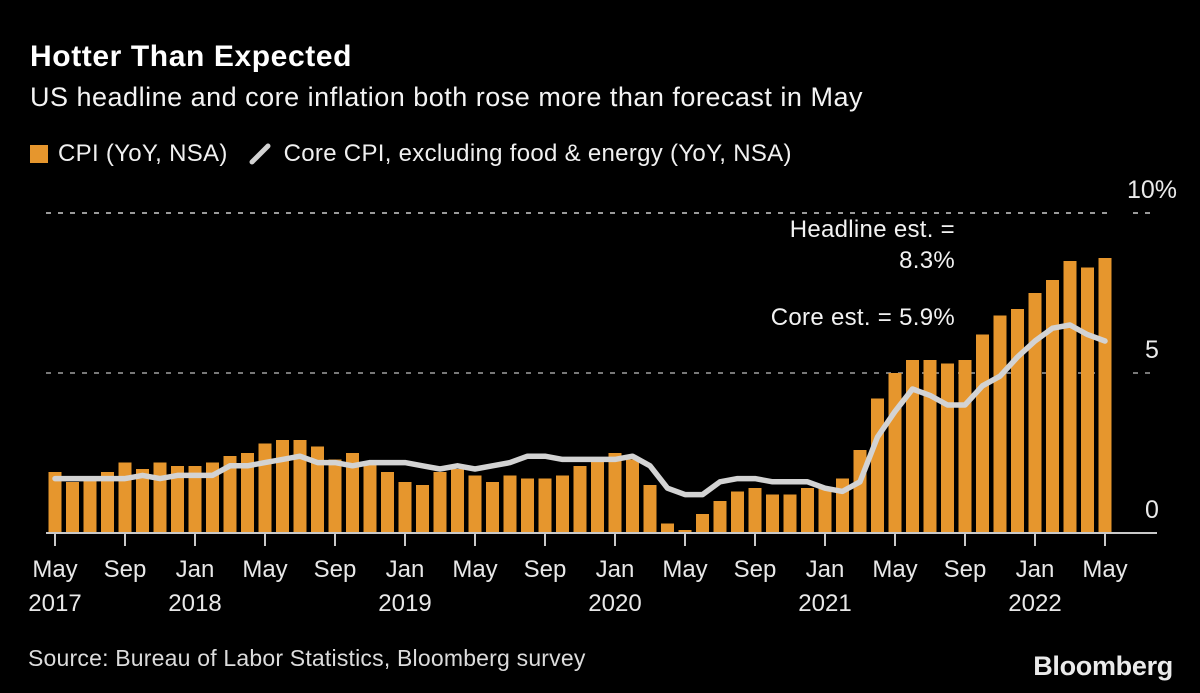 The image size is (1200, 693). Describe the element at coordinates (632, 496) in the screenshot. I see `bar-Feb-2020` at that location.